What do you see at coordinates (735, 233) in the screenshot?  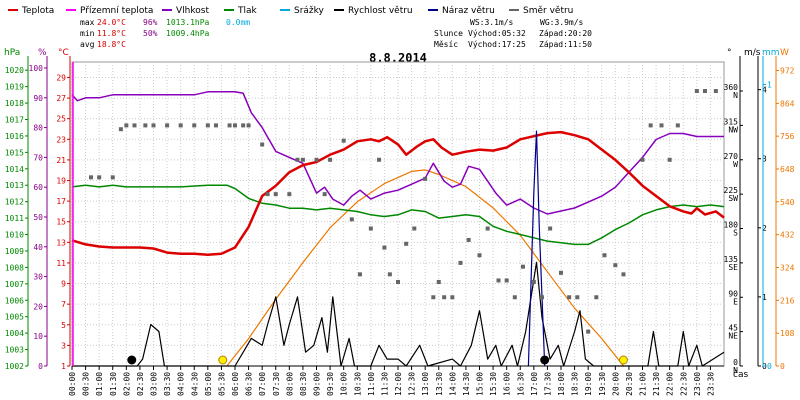 I see `direction-axis-name-label: S` at bounding box center [735, 233].